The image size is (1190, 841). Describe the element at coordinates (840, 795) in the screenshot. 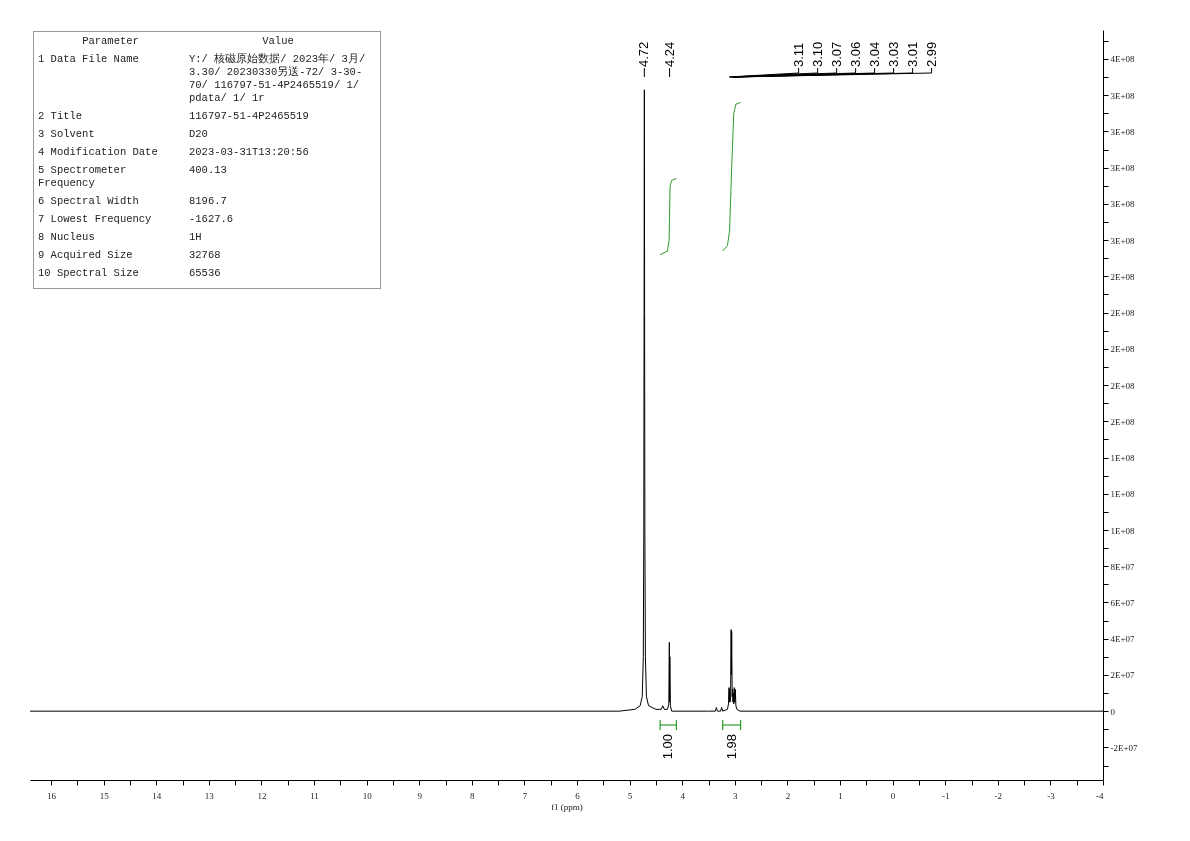

I see `x-tick-label: 1` at that location.